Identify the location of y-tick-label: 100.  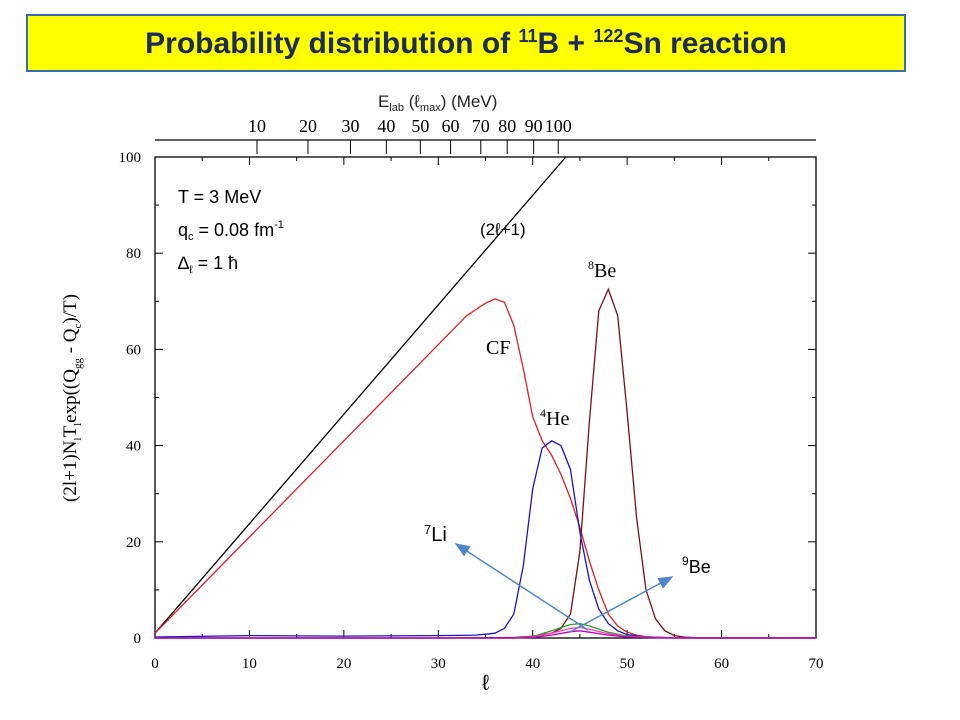
(130, 158).